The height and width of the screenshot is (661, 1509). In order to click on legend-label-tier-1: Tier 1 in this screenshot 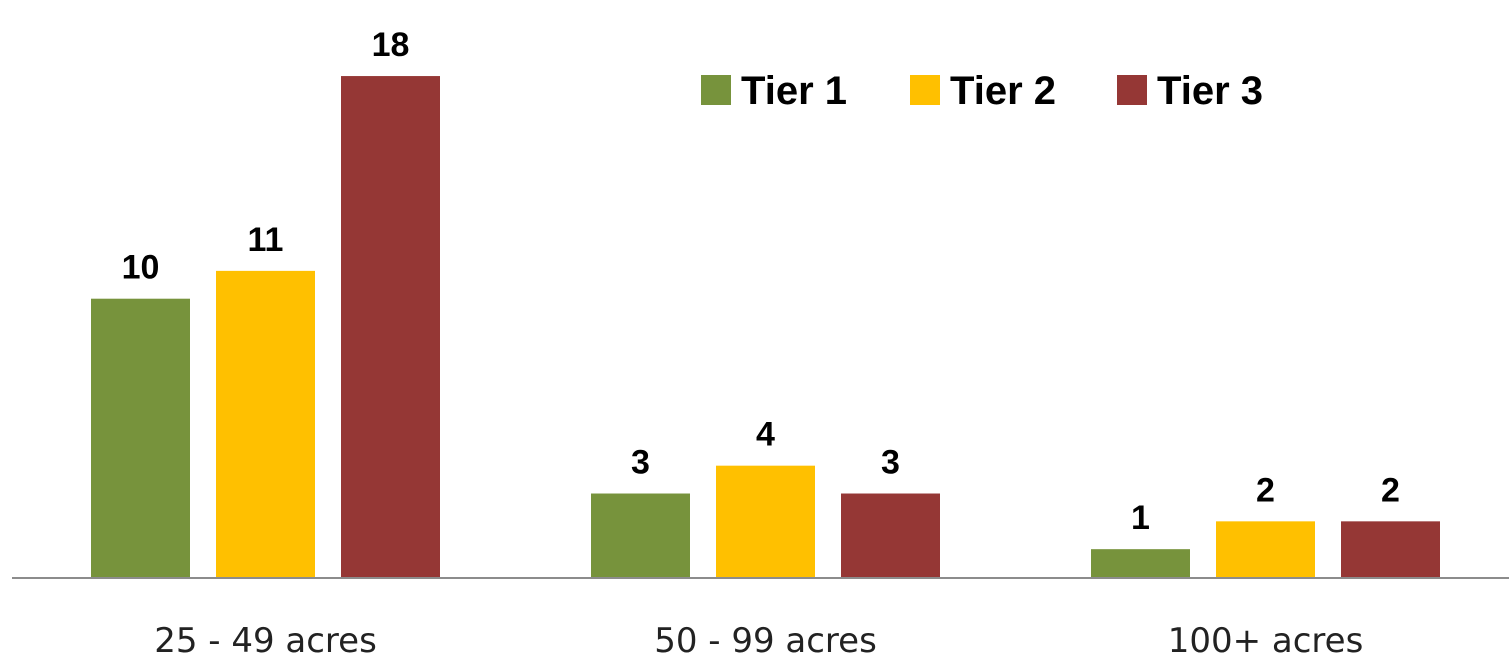, I will do `click(794, 91)`.